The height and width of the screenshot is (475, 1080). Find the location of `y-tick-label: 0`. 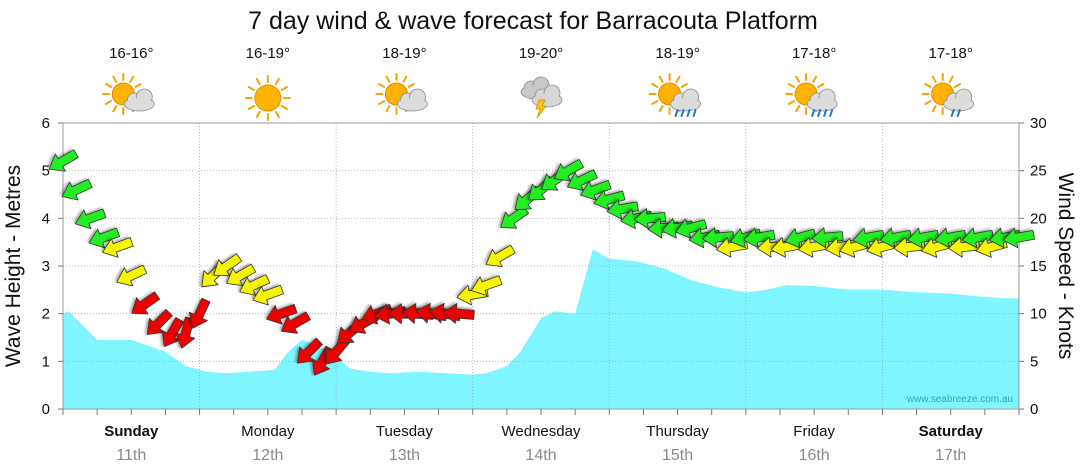

y-tick-label: 0 is located at coordinates (46, 409).